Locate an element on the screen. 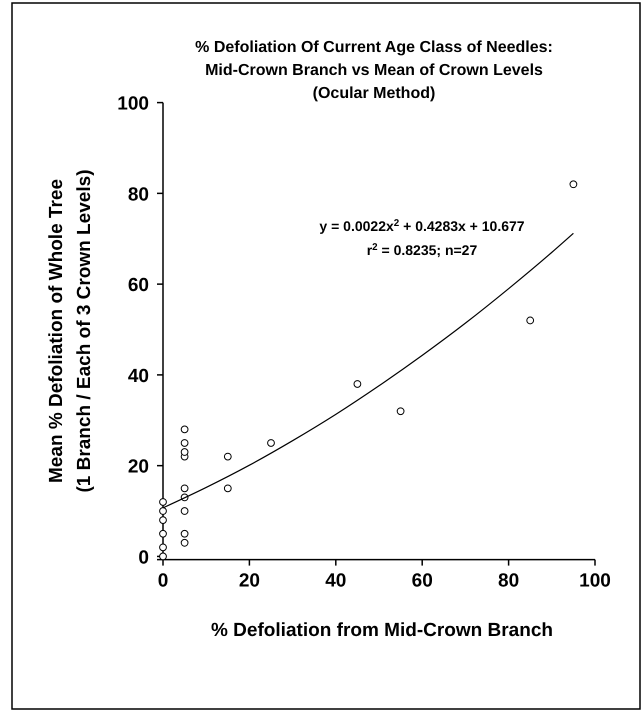 This screenshot has width=642, height=711. x-tick-label: 0 is located at coordinates (163, 581).